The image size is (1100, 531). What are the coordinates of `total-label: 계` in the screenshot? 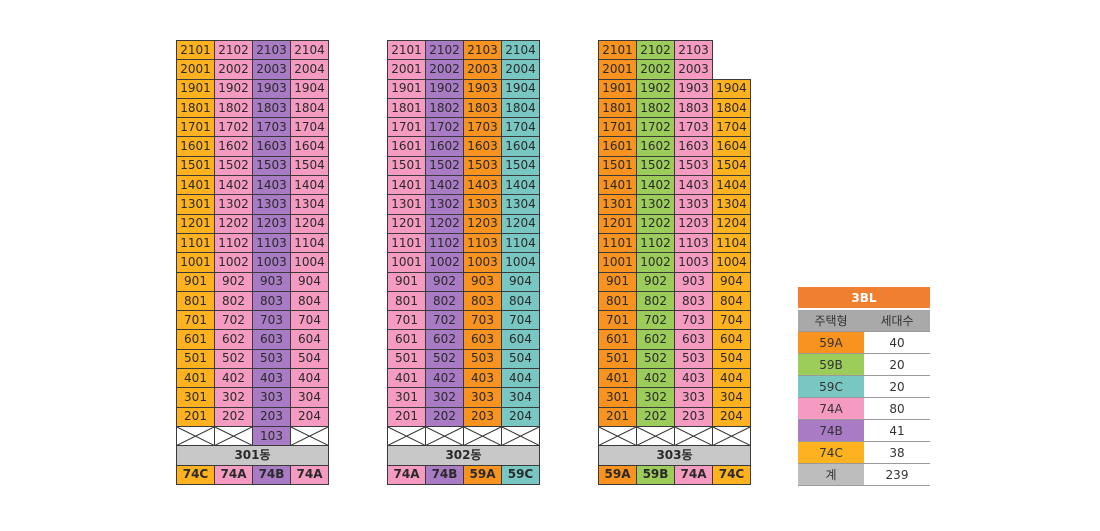 It's located at (831, 474).